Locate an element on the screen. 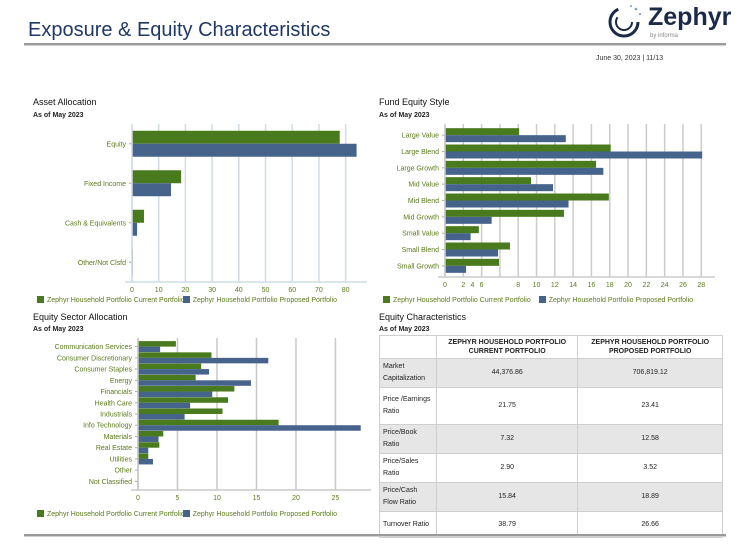 This screenshot has width=753, height=550. category-label: Not Classified is located at coordinates (110, 482).